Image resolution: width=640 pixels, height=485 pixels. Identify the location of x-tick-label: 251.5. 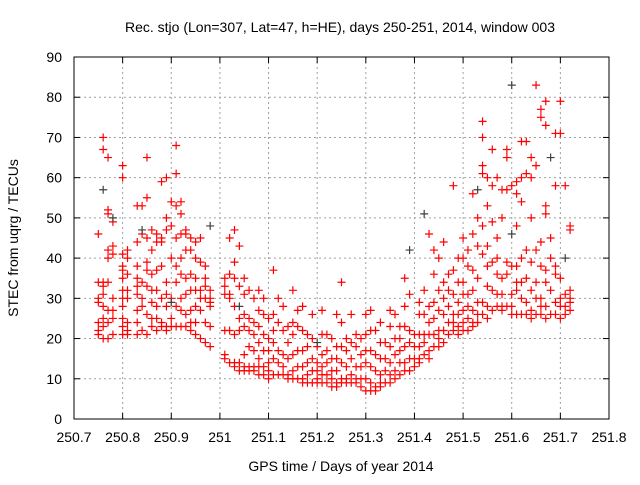
(463, 437).